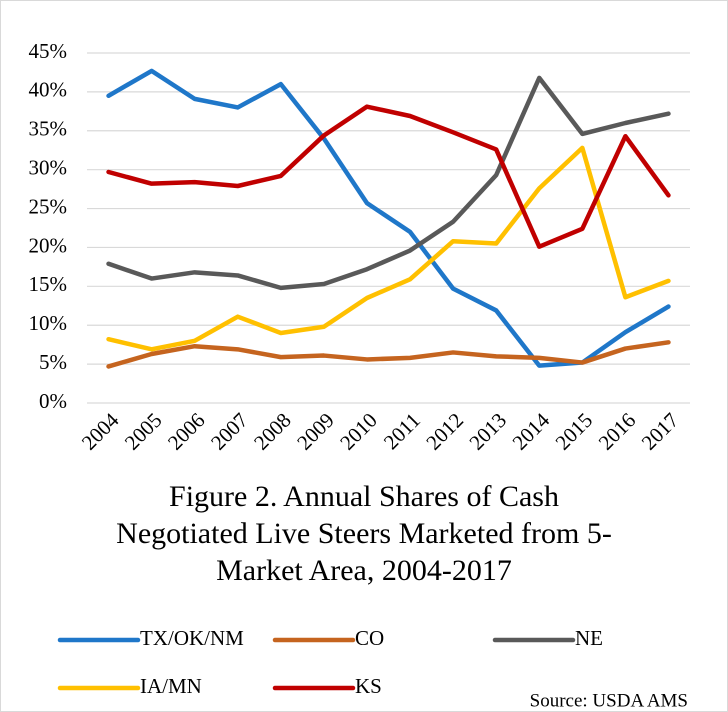 The width and height of the screenshot is (728, 712). I want to click on x-tick-label: 2005, so click(143, 431).